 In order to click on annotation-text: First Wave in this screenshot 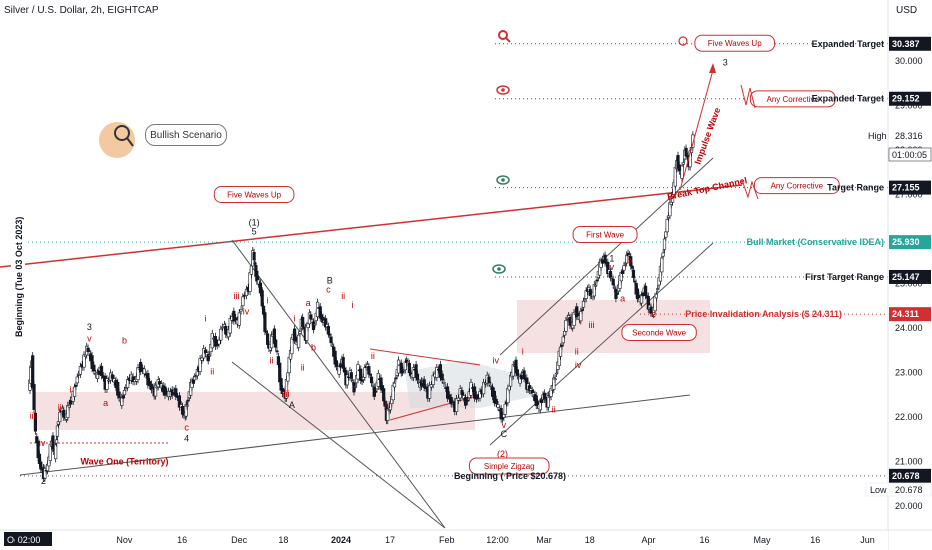, I will do `click(605, 235)`.